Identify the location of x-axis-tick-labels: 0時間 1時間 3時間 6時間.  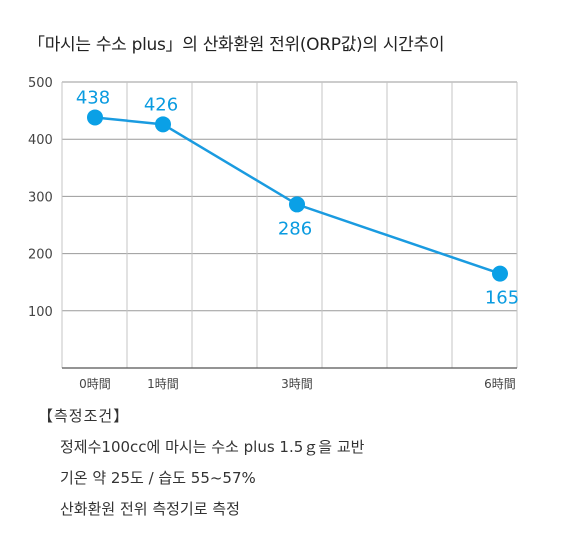
(297, 384).